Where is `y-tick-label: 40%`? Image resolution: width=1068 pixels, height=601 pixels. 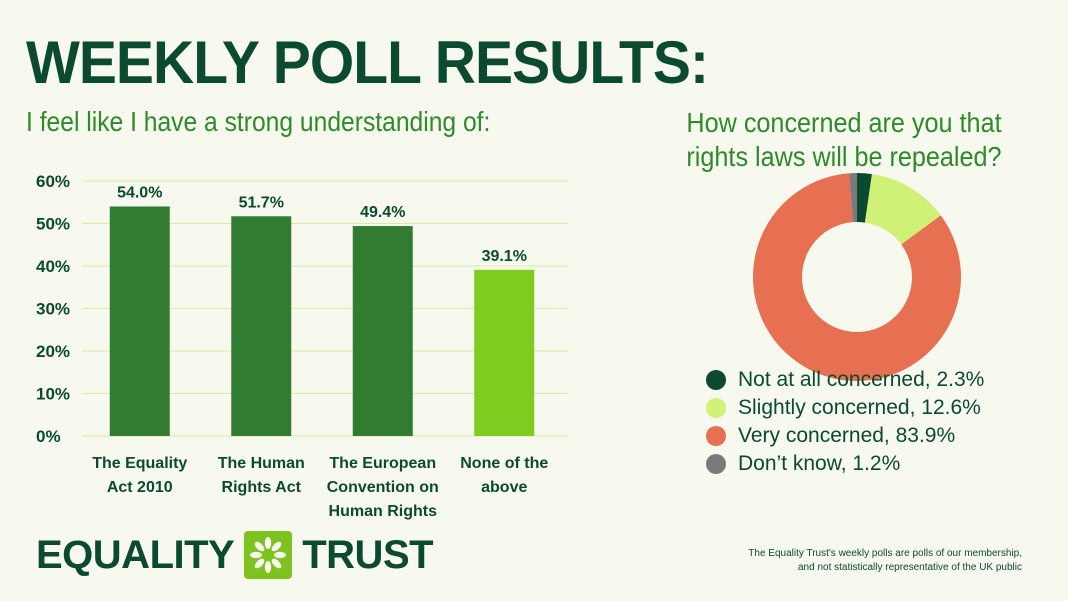 y-tick-label: 40% is located at coordinates (53, 266).